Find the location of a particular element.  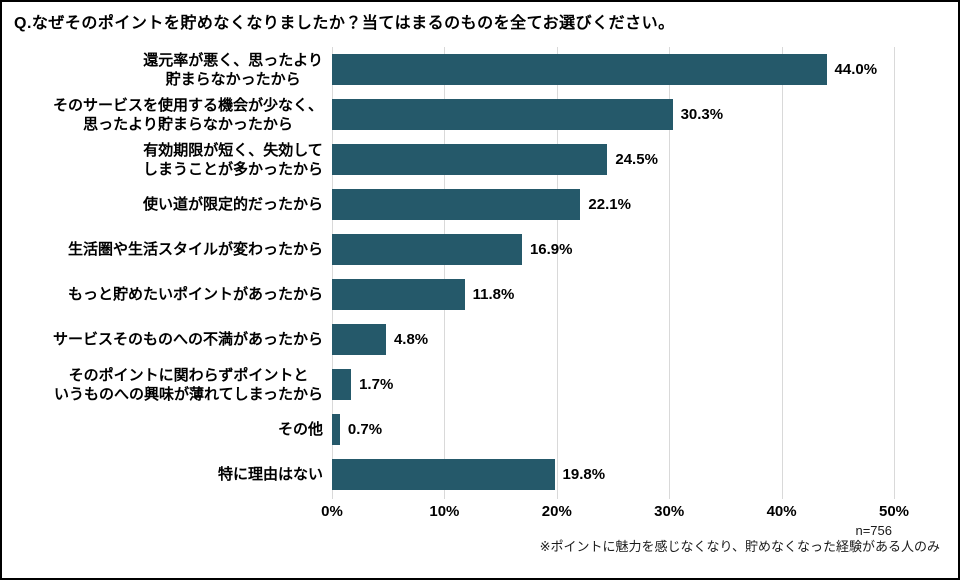

bar-row: 還元率が悪く、思ったより 貯まらなかったから 44.0% is located at coordinates (480, 69).